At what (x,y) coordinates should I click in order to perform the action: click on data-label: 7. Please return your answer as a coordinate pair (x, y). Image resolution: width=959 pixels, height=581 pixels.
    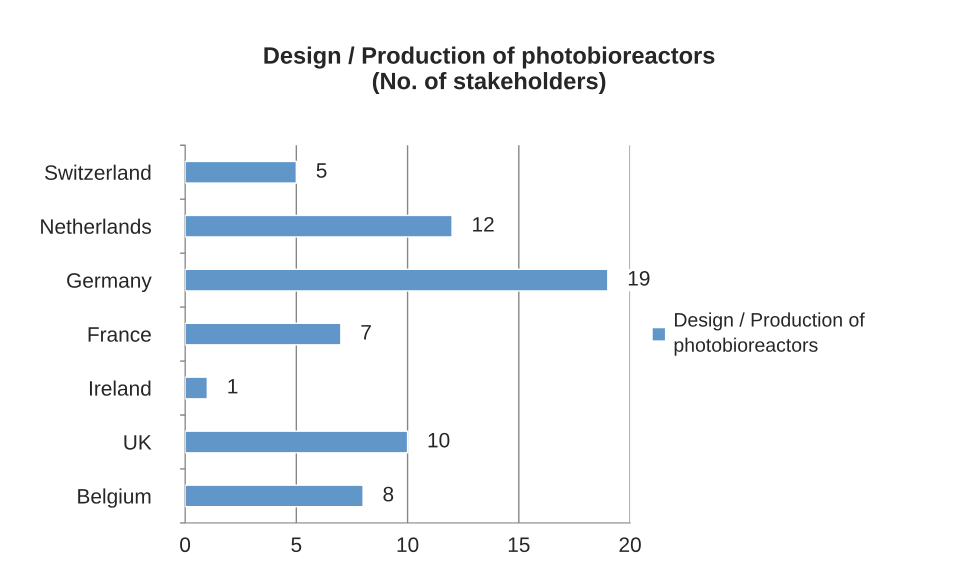
    Looking at the image, I should click on (366, 332).